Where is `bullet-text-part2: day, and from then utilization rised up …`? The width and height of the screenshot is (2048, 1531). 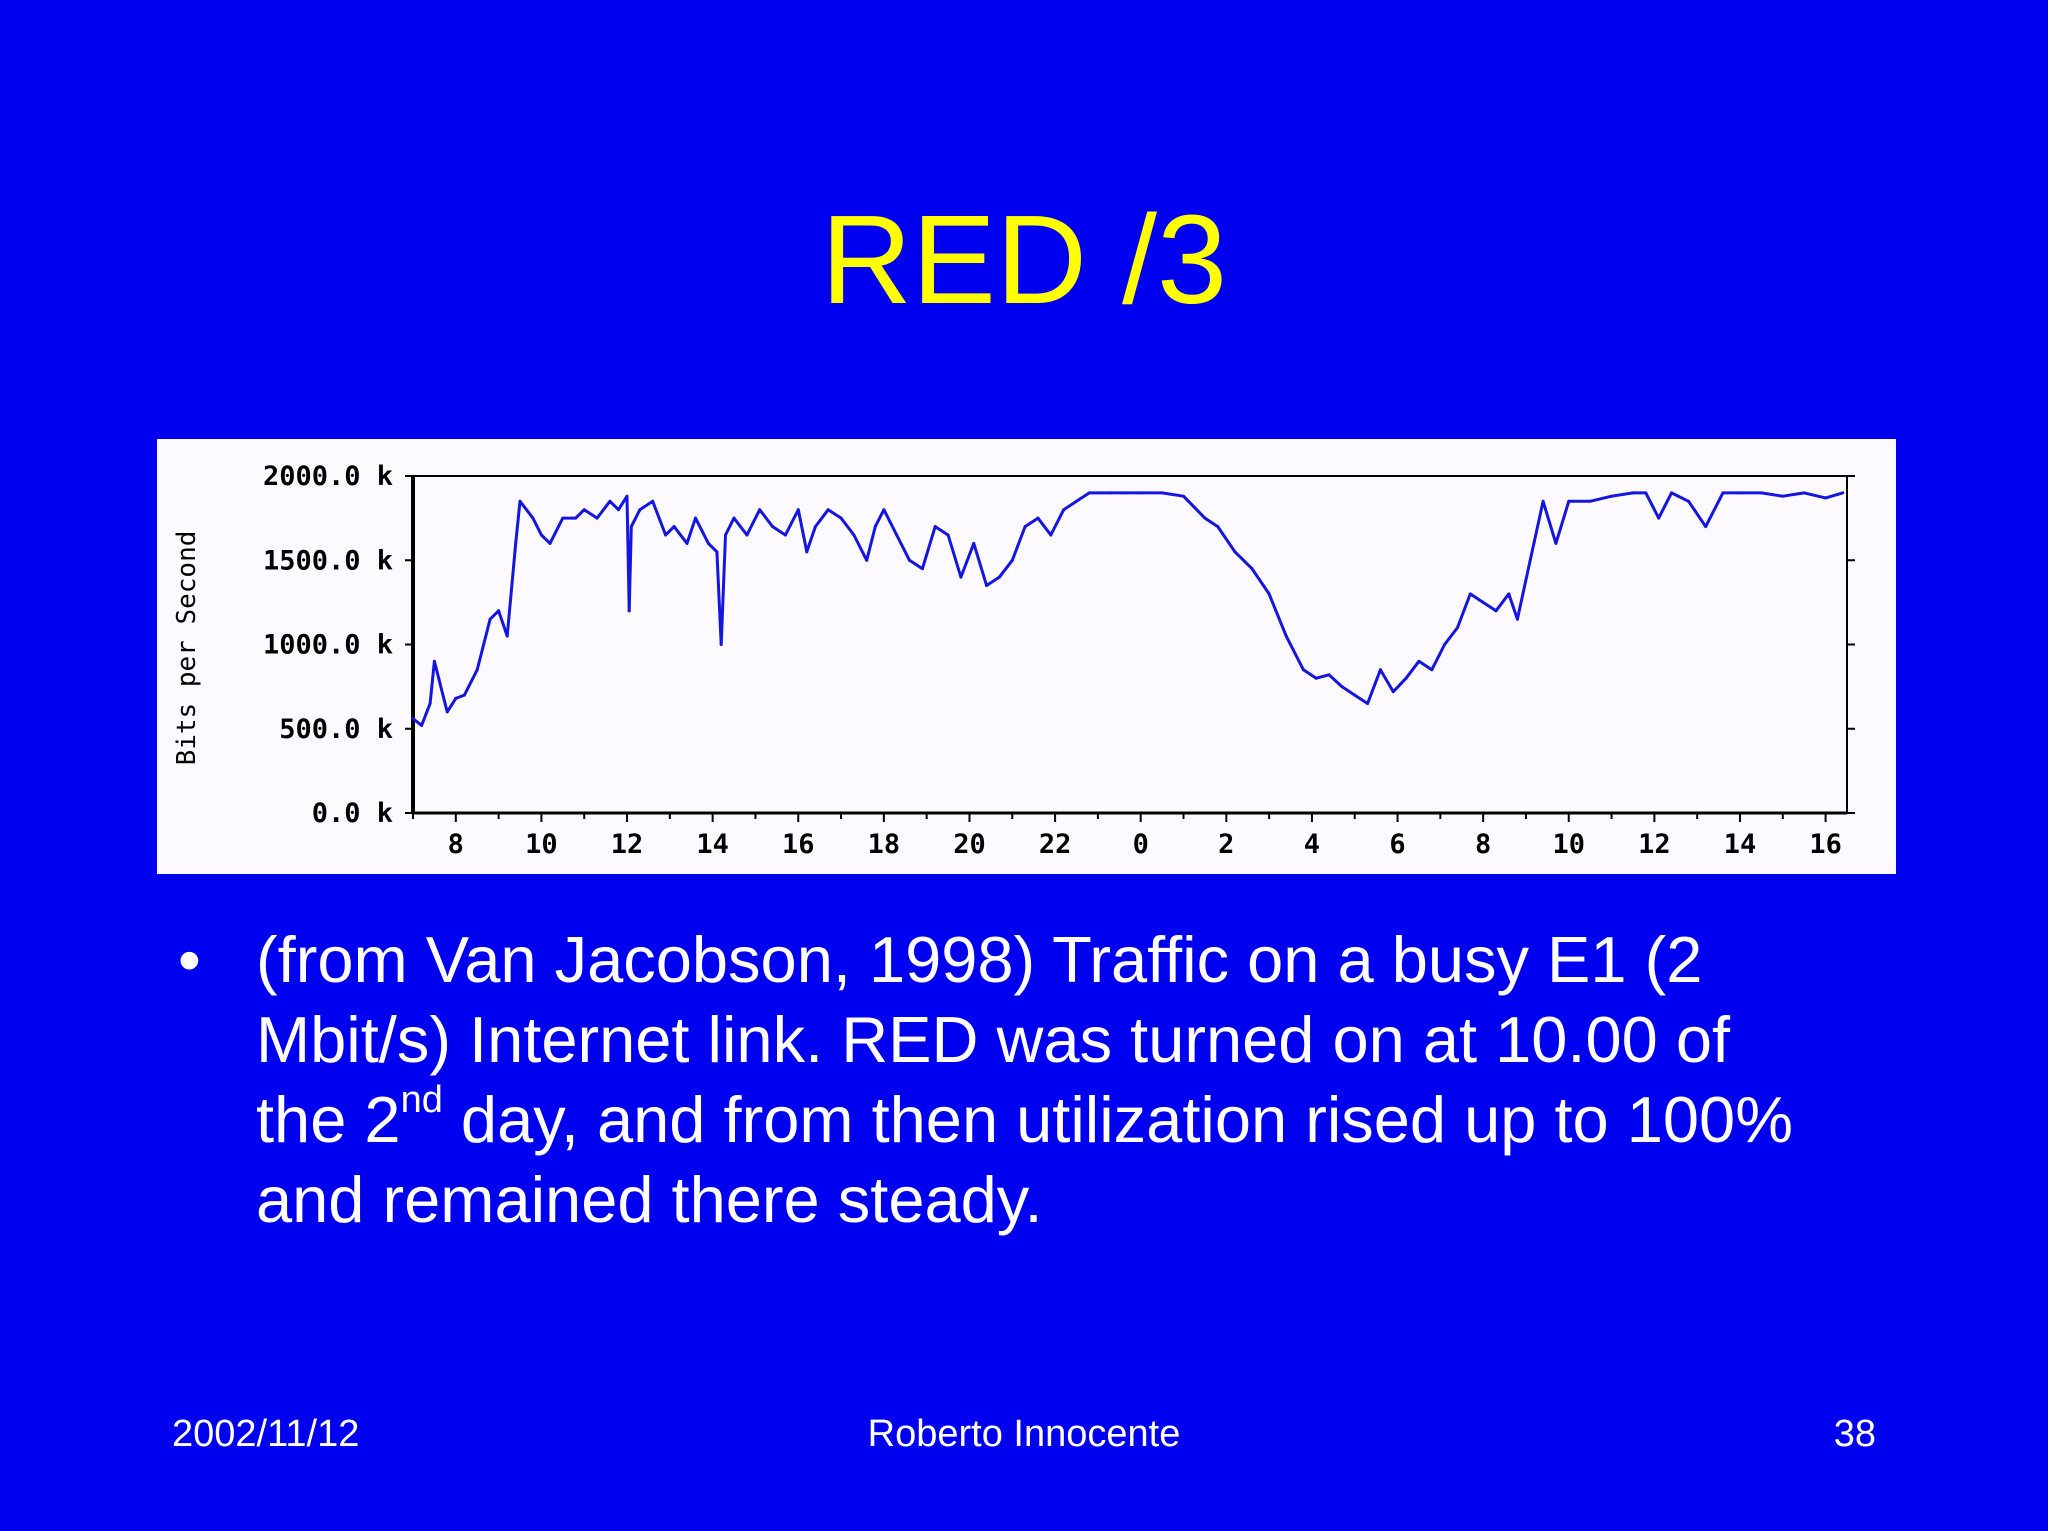
bullet-text-part2: day, and from then utilization rised up … is located at coordinates (1025, 1159).